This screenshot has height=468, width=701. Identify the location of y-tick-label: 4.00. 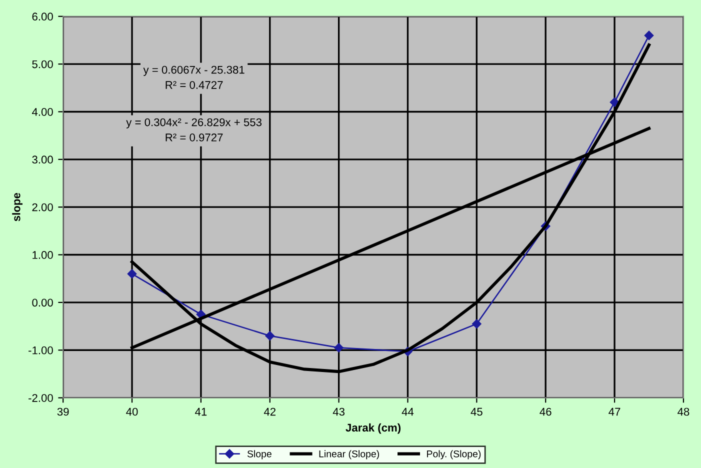
(42, 112).